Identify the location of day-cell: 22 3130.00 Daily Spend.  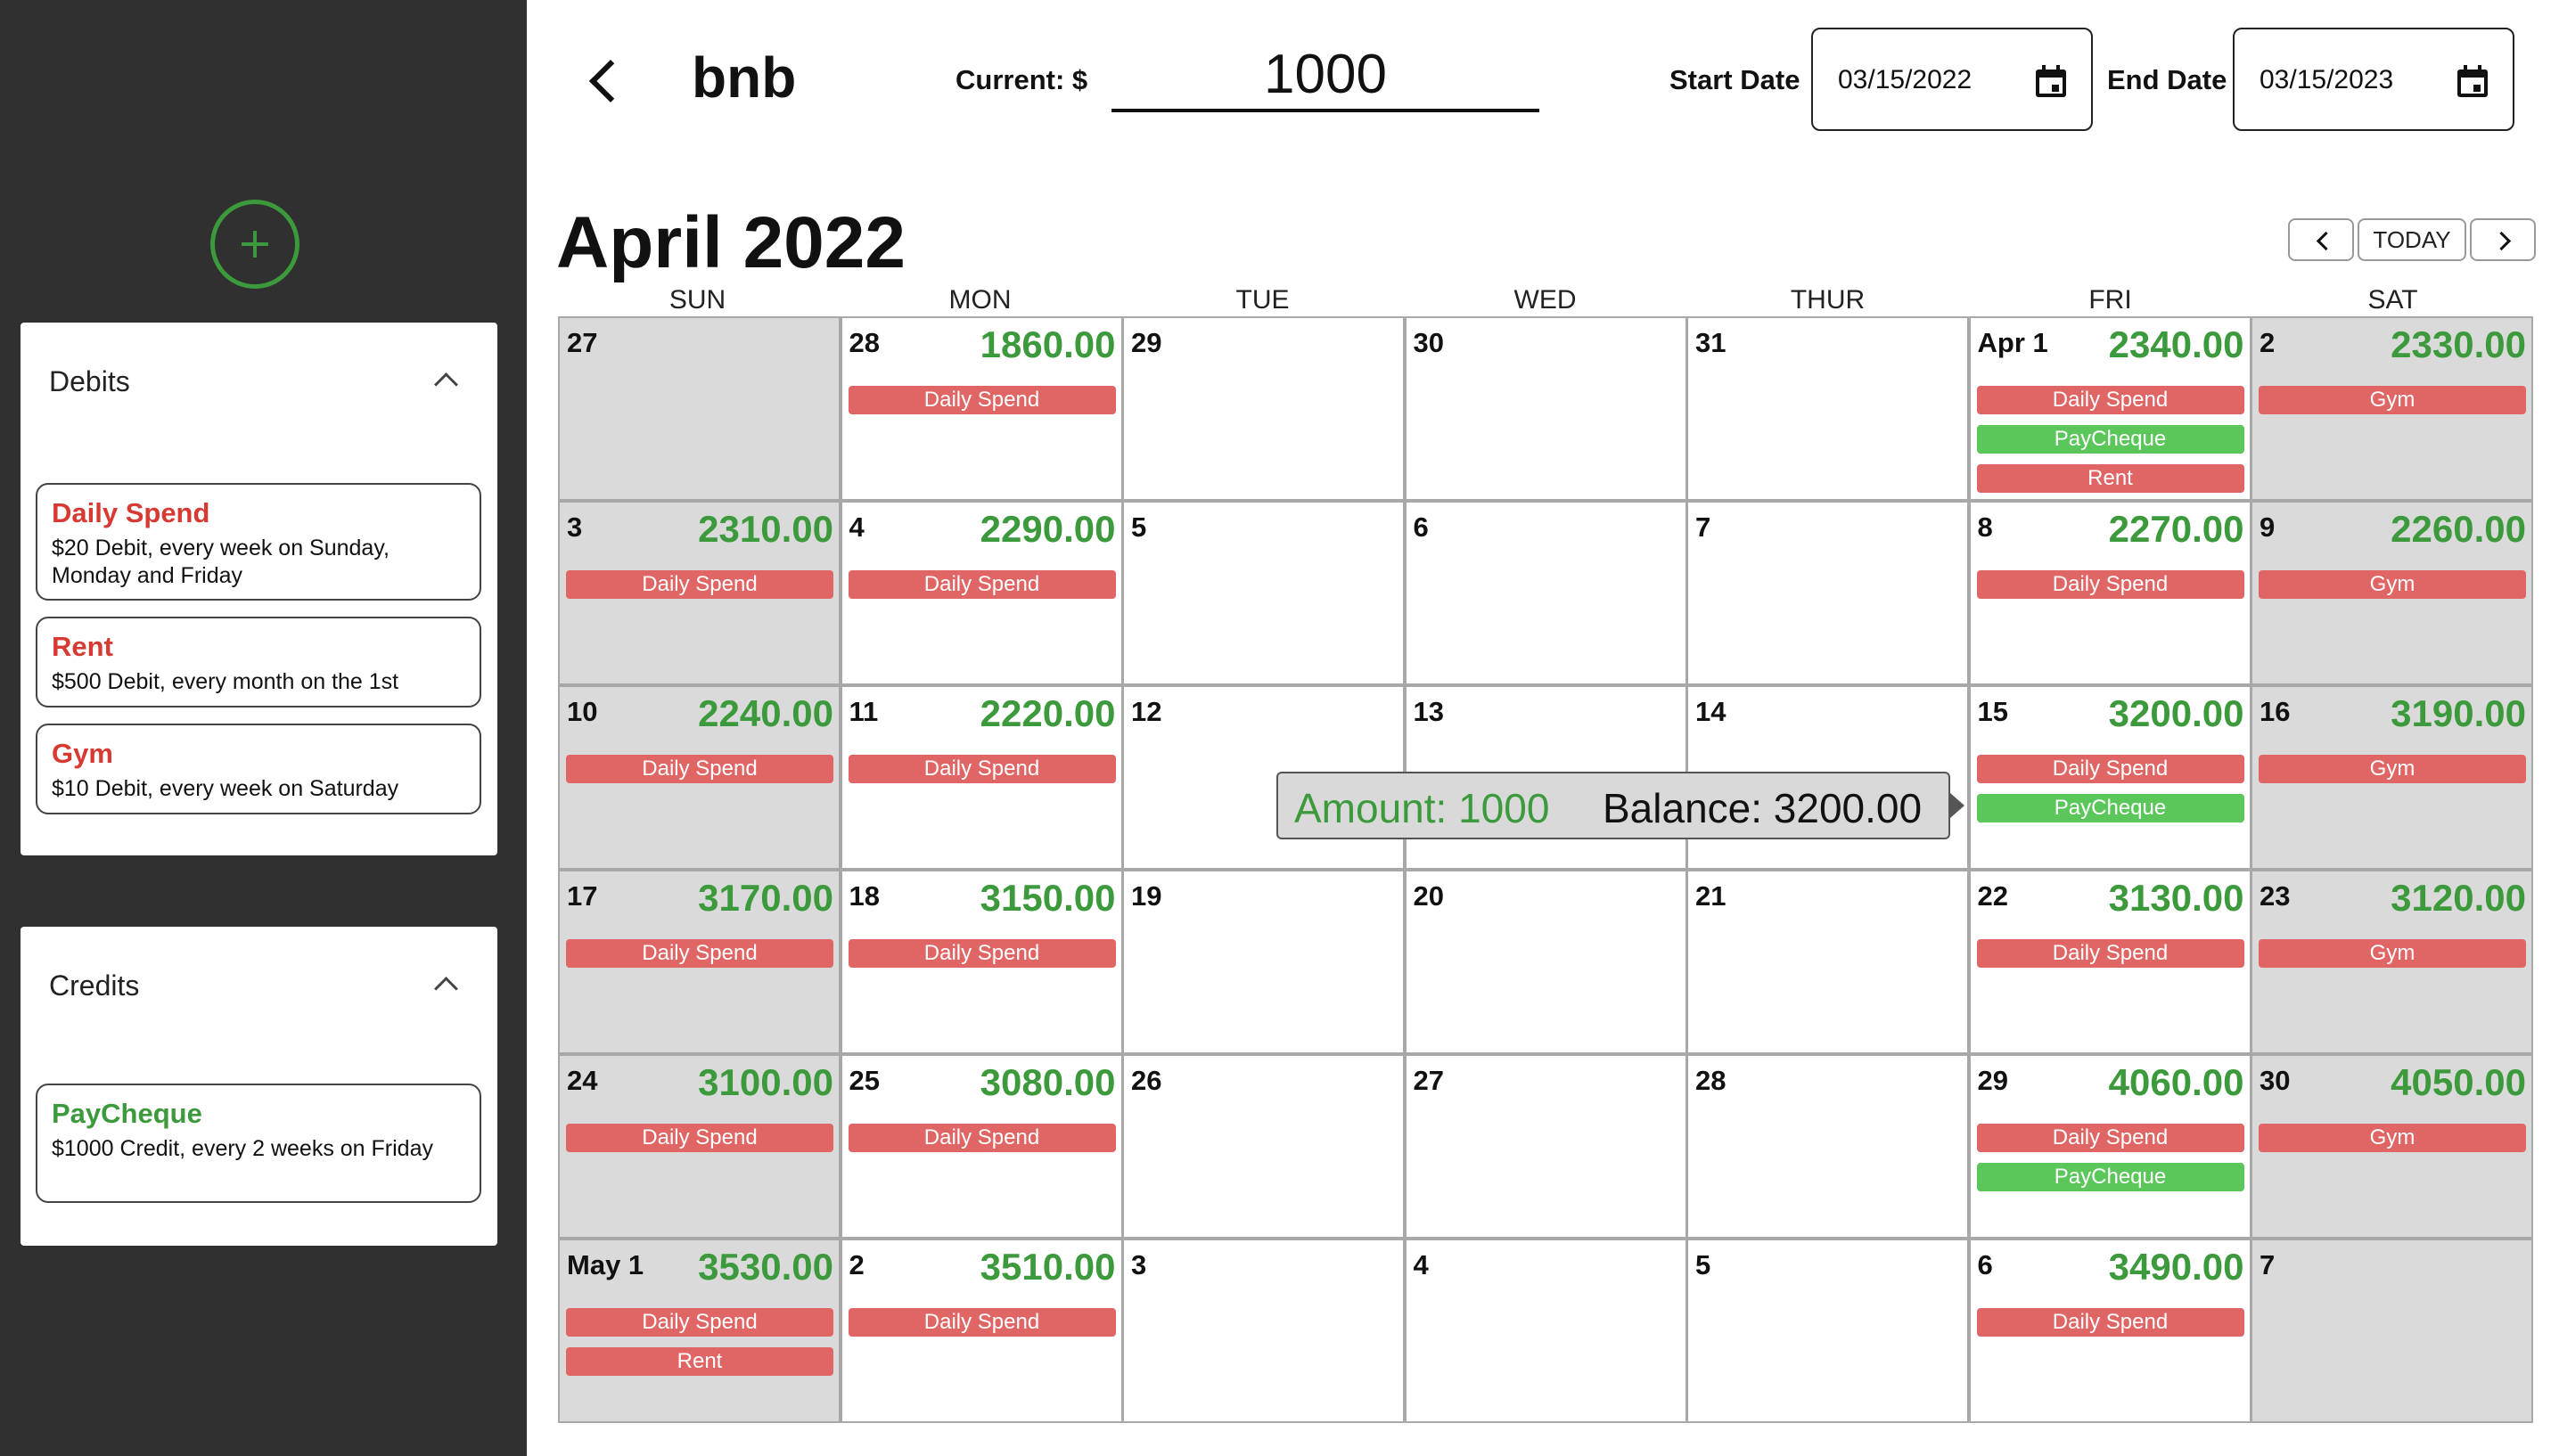
(2109, 962).